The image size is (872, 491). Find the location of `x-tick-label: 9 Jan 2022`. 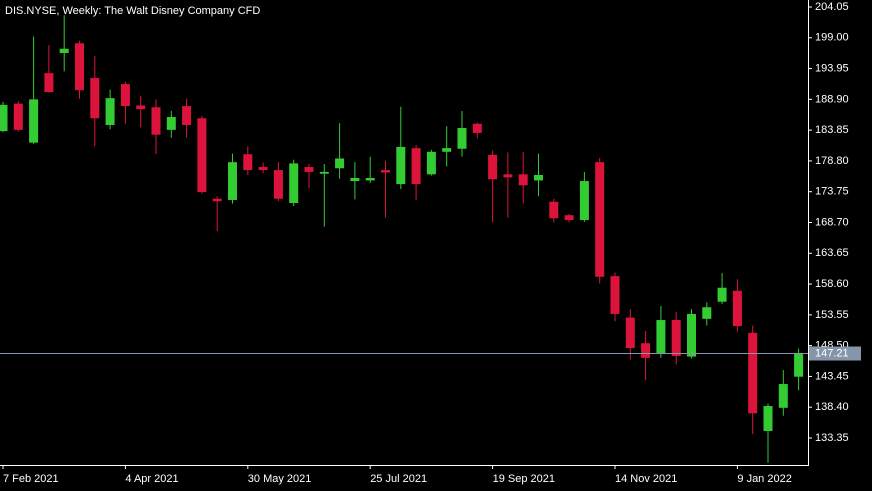

x-tick-label: 9 Jan 2022 is located at coordinates (764, 479).